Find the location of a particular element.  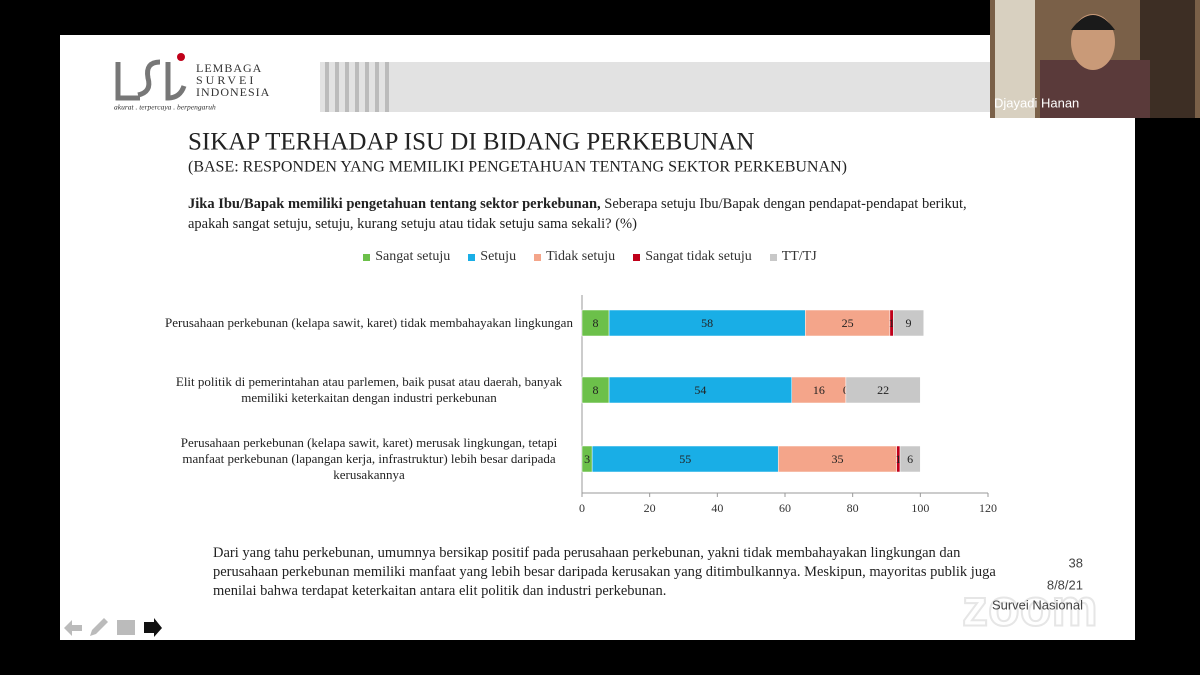

pen-icon is located at coordinates (99, 627).